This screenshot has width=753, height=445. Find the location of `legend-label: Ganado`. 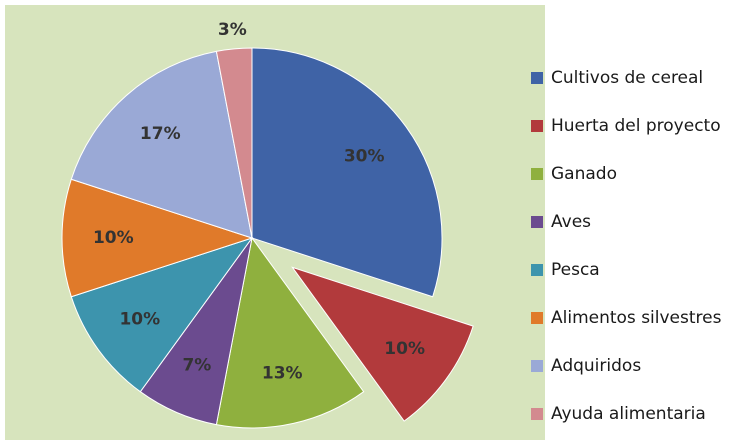

legend-label: Ganado is located at coordinates (584, 174).